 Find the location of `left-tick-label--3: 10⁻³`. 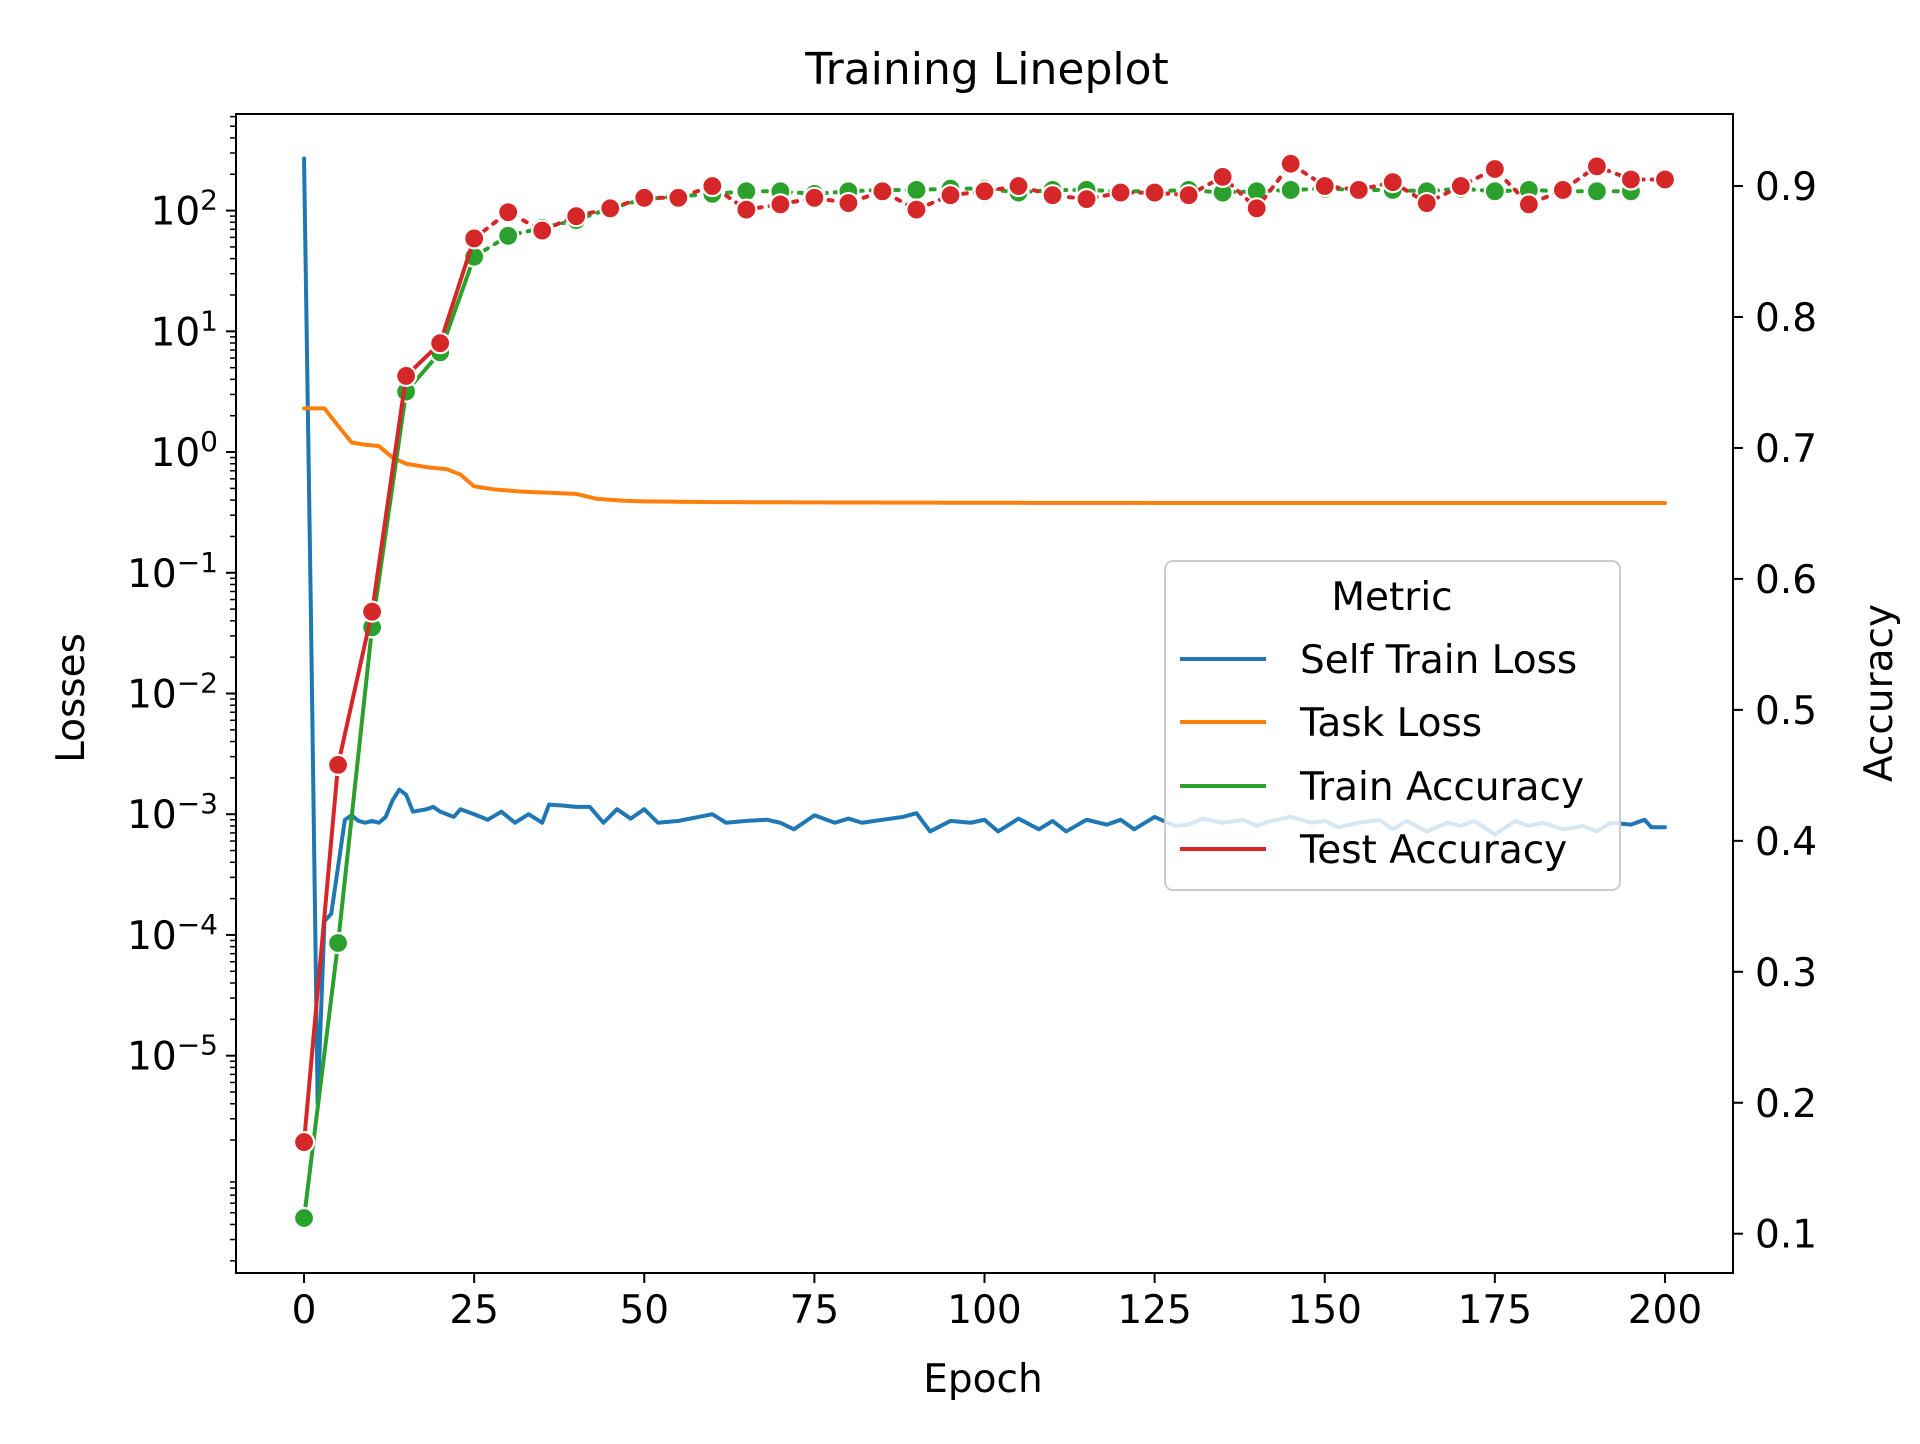

left-tick-label--3: 10⁻³ is located at coordinates (172, 812).